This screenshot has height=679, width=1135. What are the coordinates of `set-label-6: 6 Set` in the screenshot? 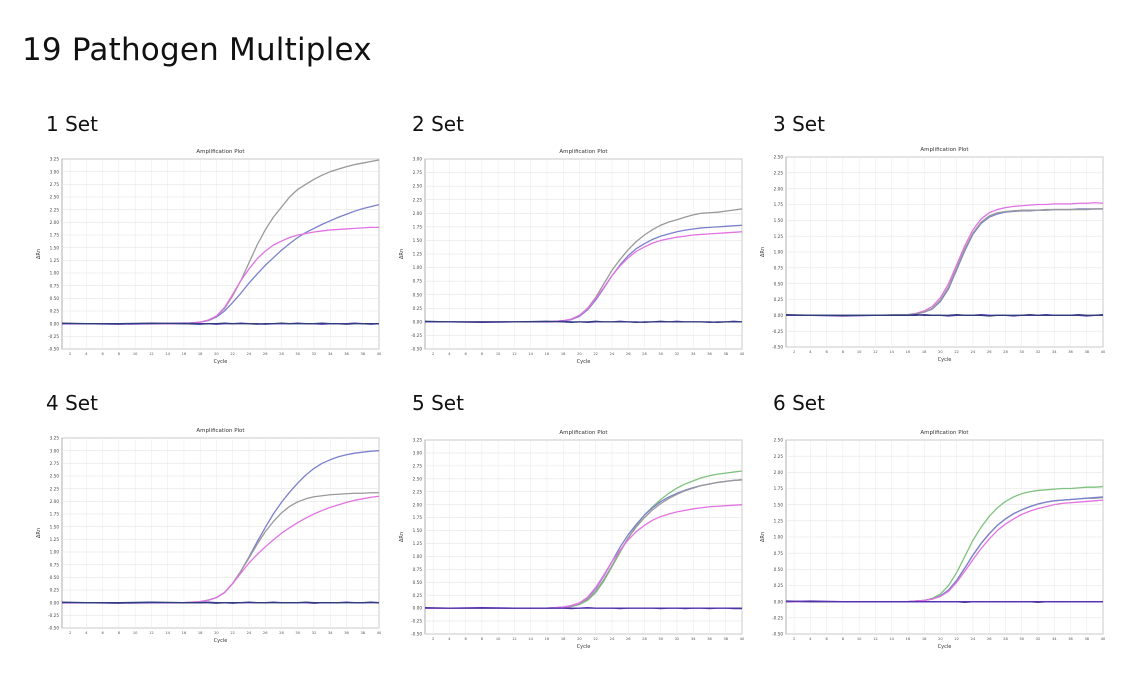 It's located at (799, 403).